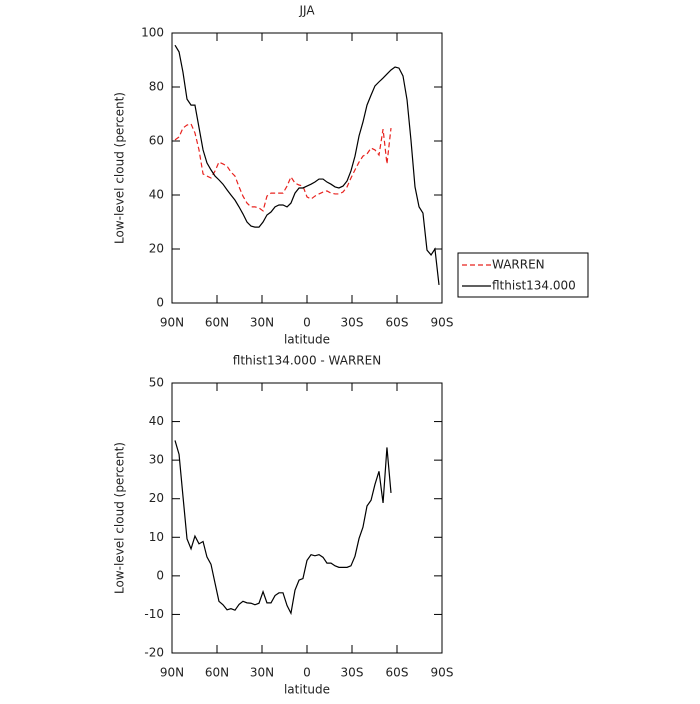 The width and height of the screenshot is (700, 704). What do you see at coordinates (156, 537) in the screenshot?
I see `y-tick-label: 10` at bounding box center [156, 537].